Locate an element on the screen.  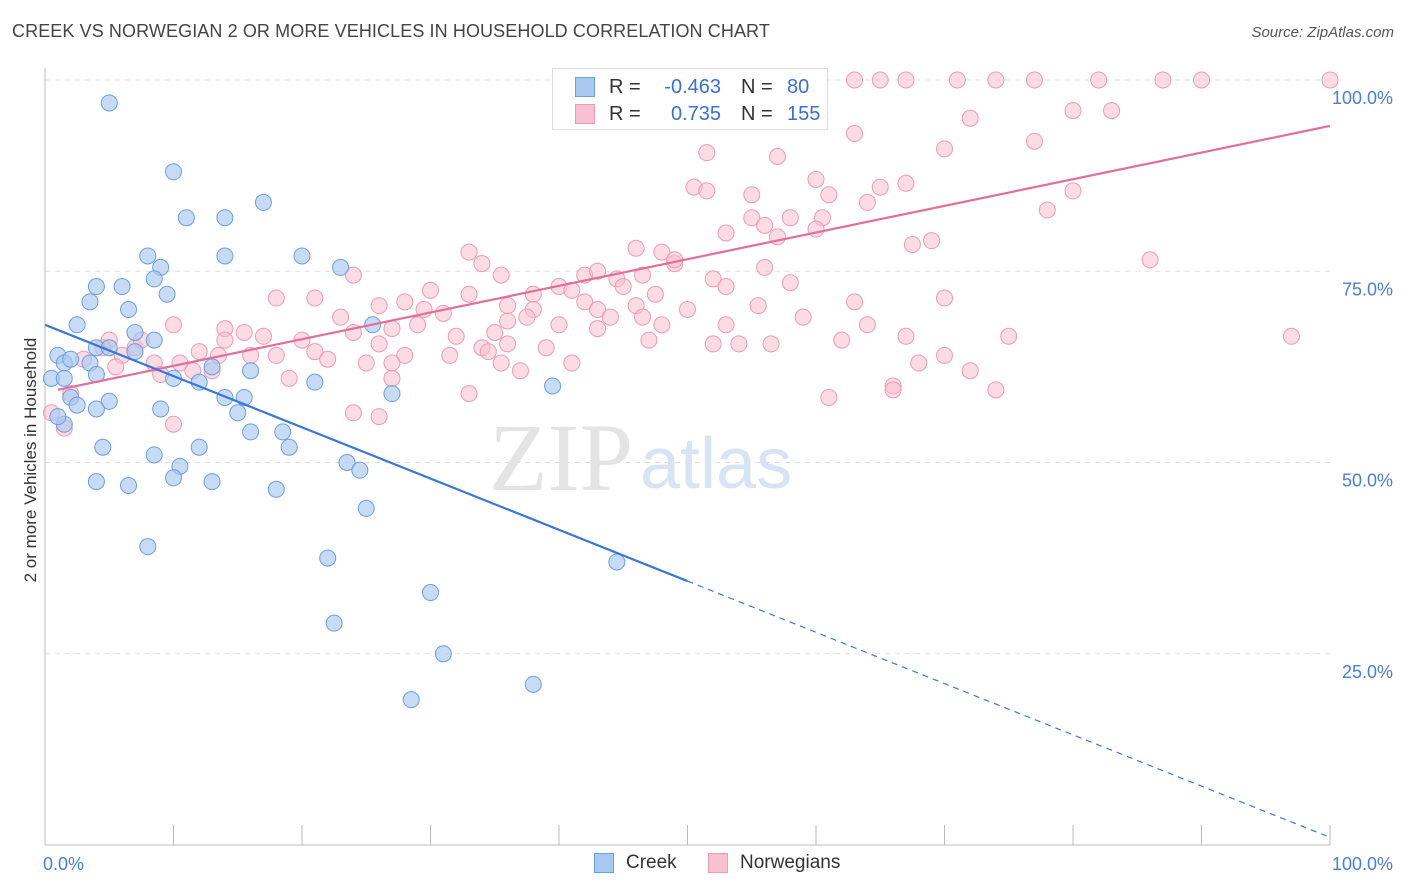
legend-row-norwegians: R = 0.735 N = 155 is located at coordinates (697, 114).